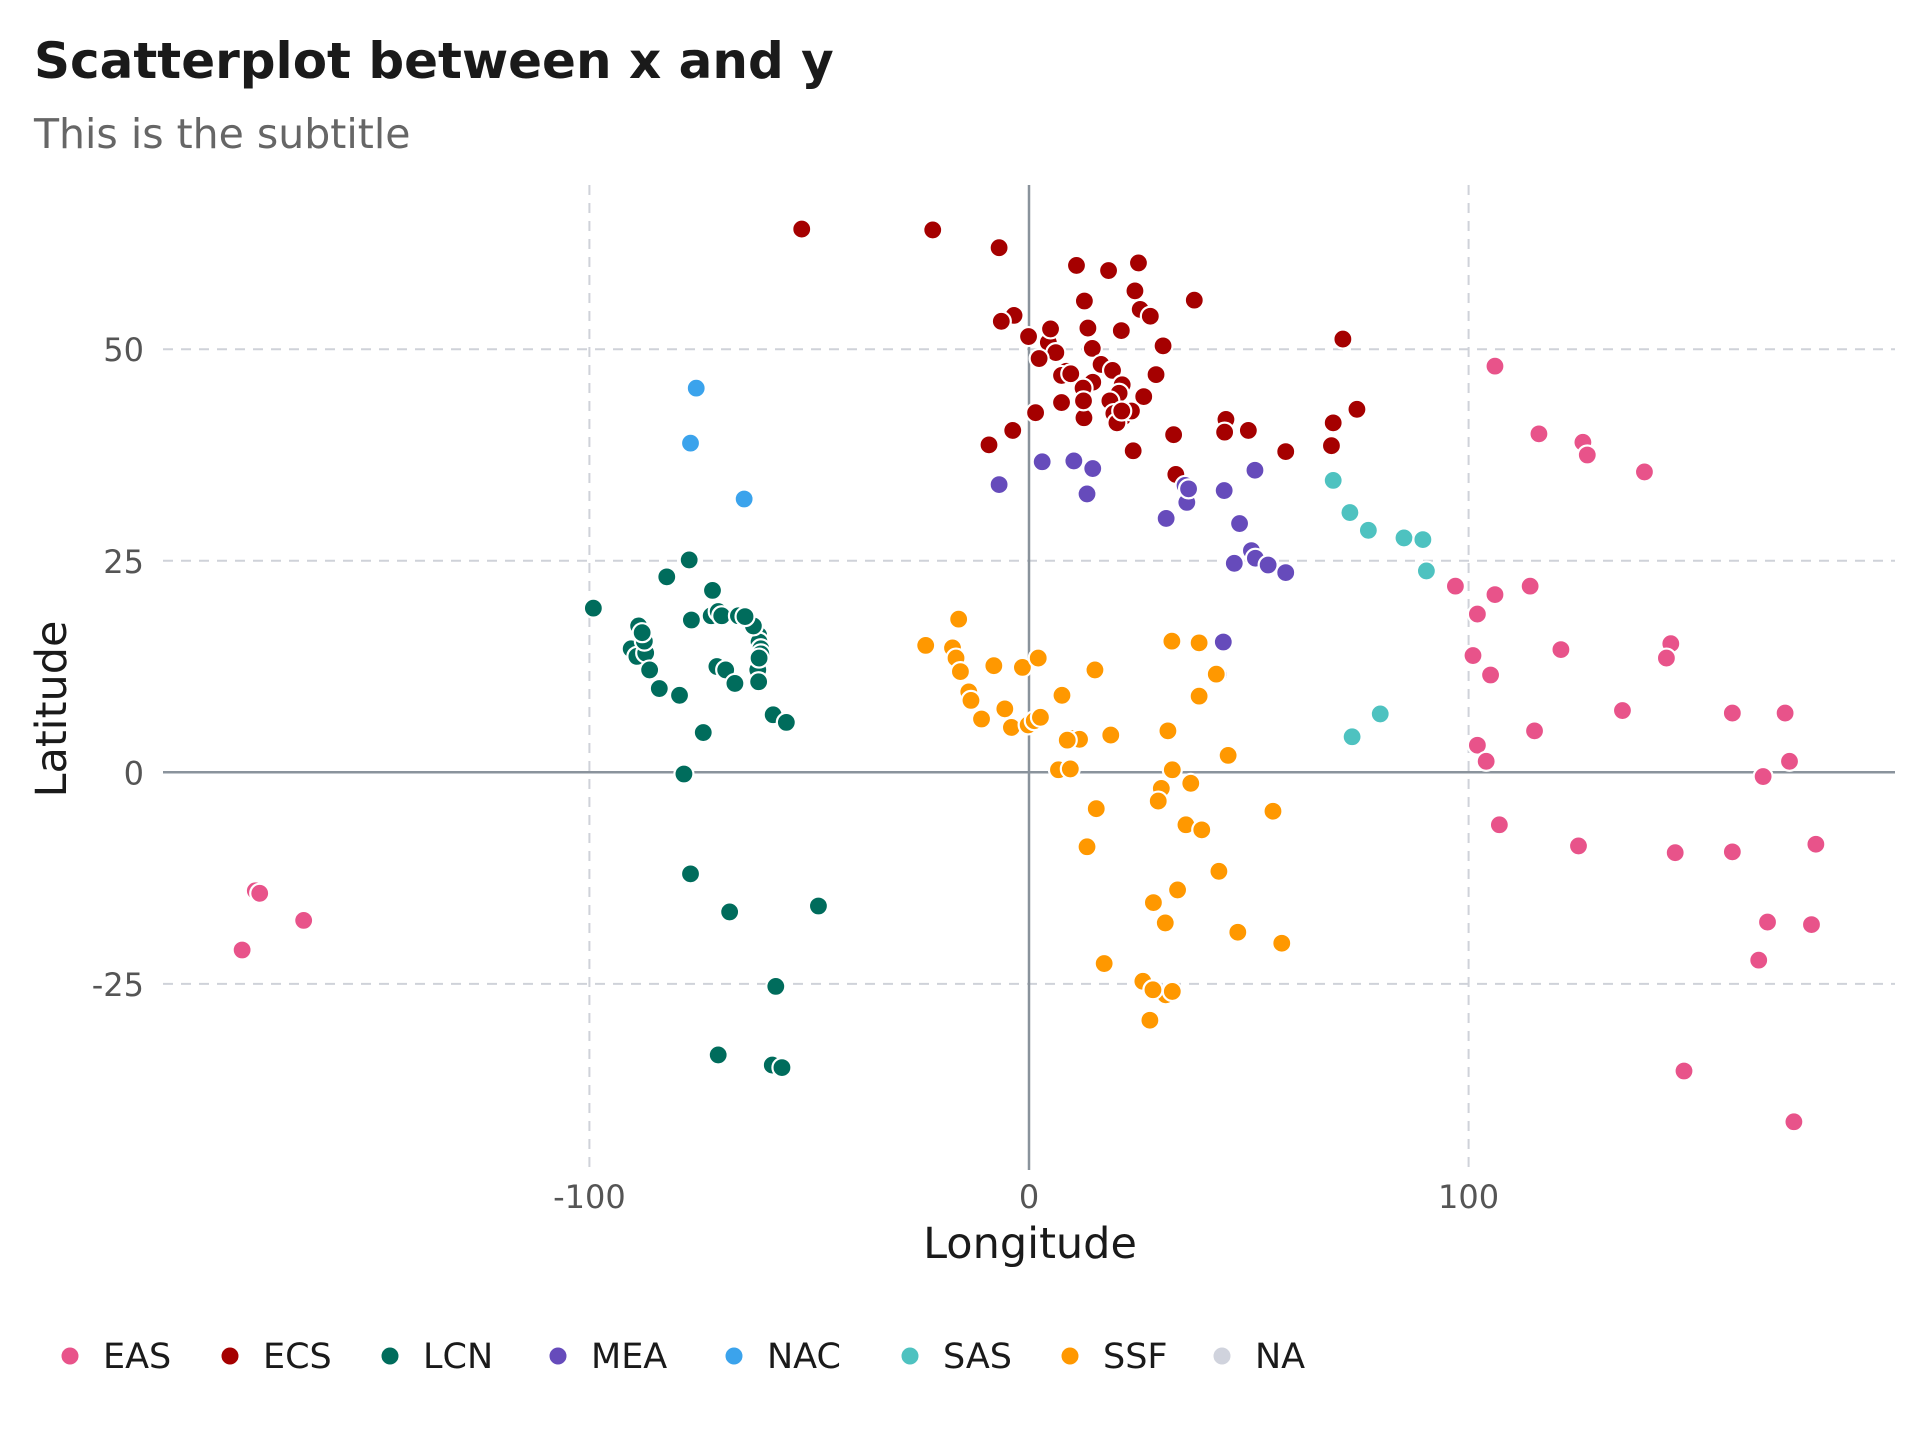  I want to click on legend-label-lcn: LCN, so click(458, 1357).